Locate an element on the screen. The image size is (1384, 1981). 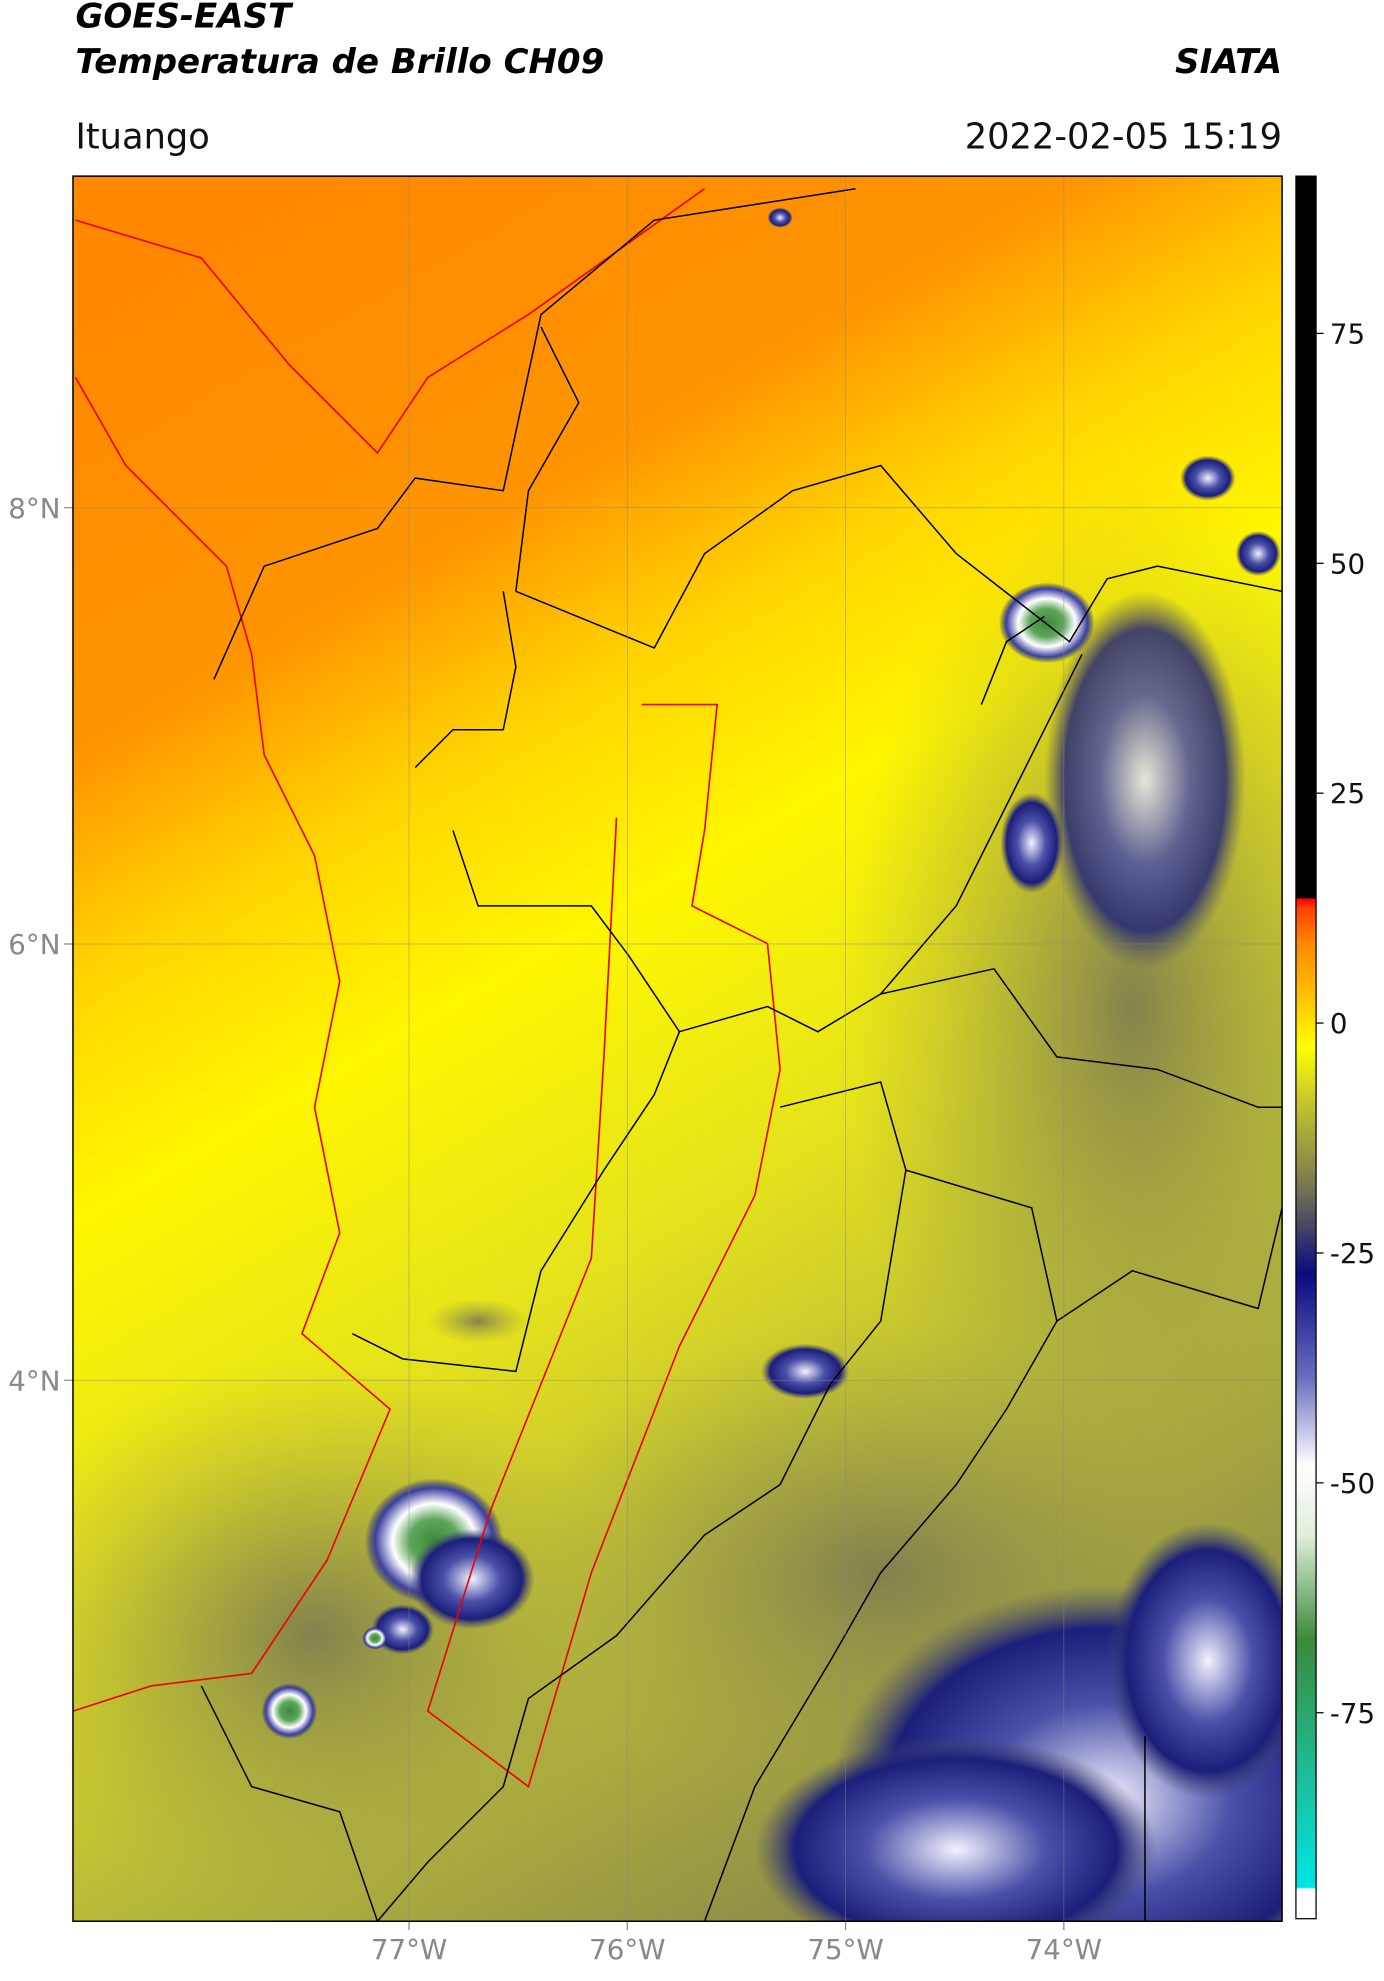
title: GOES-EAST is located at coordinates (184, 18).